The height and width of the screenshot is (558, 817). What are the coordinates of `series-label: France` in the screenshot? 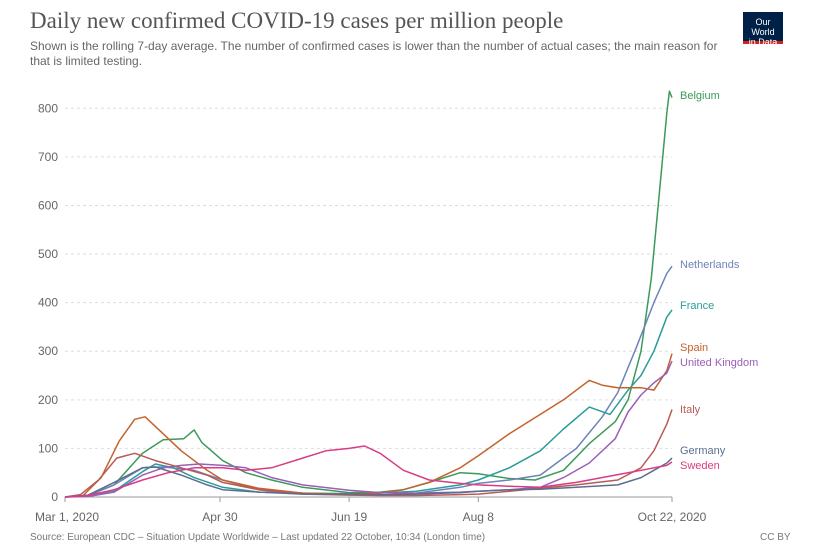 It's located at (697, 306).